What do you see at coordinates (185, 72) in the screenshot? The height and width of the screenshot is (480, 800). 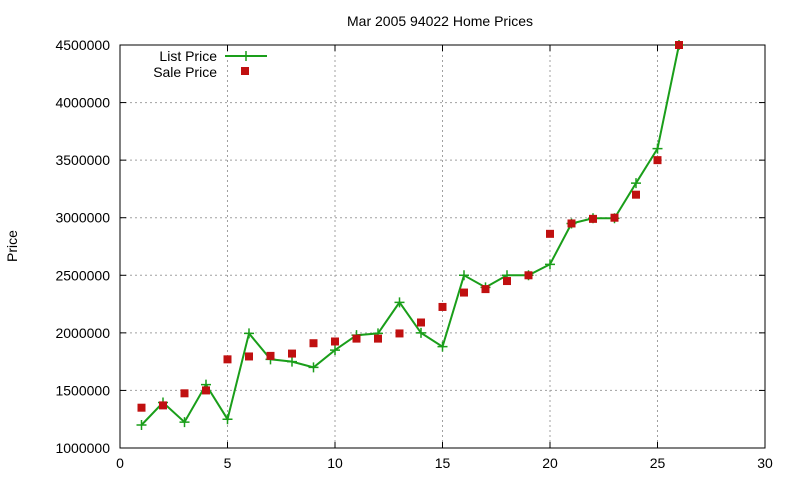 I see `legend-label-sale-price: Sale Price` at bounding box center [185, 72].